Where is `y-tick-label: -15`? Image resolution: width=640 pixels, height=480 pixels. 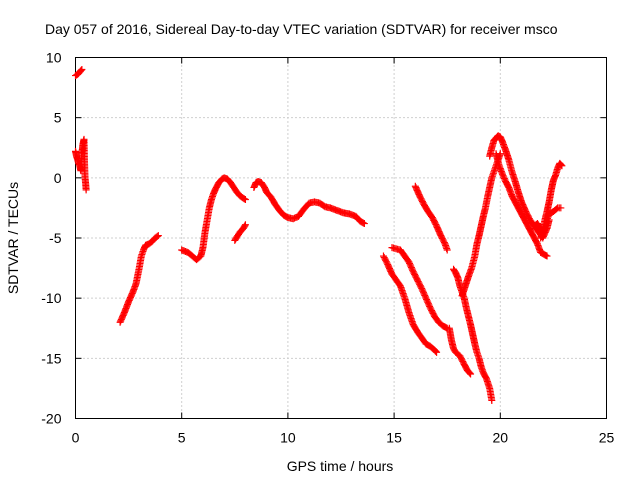
y-tick-label: -15 is located at coordinates (51, 358).